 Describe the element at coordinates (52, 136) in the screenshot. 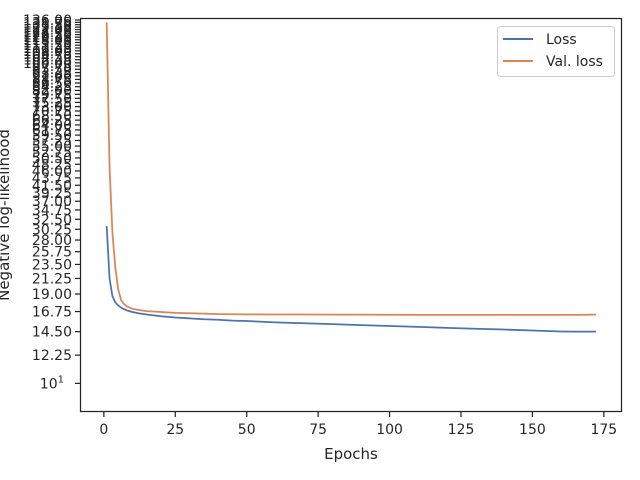

I see `y-tick-label: 59.50` at that location.